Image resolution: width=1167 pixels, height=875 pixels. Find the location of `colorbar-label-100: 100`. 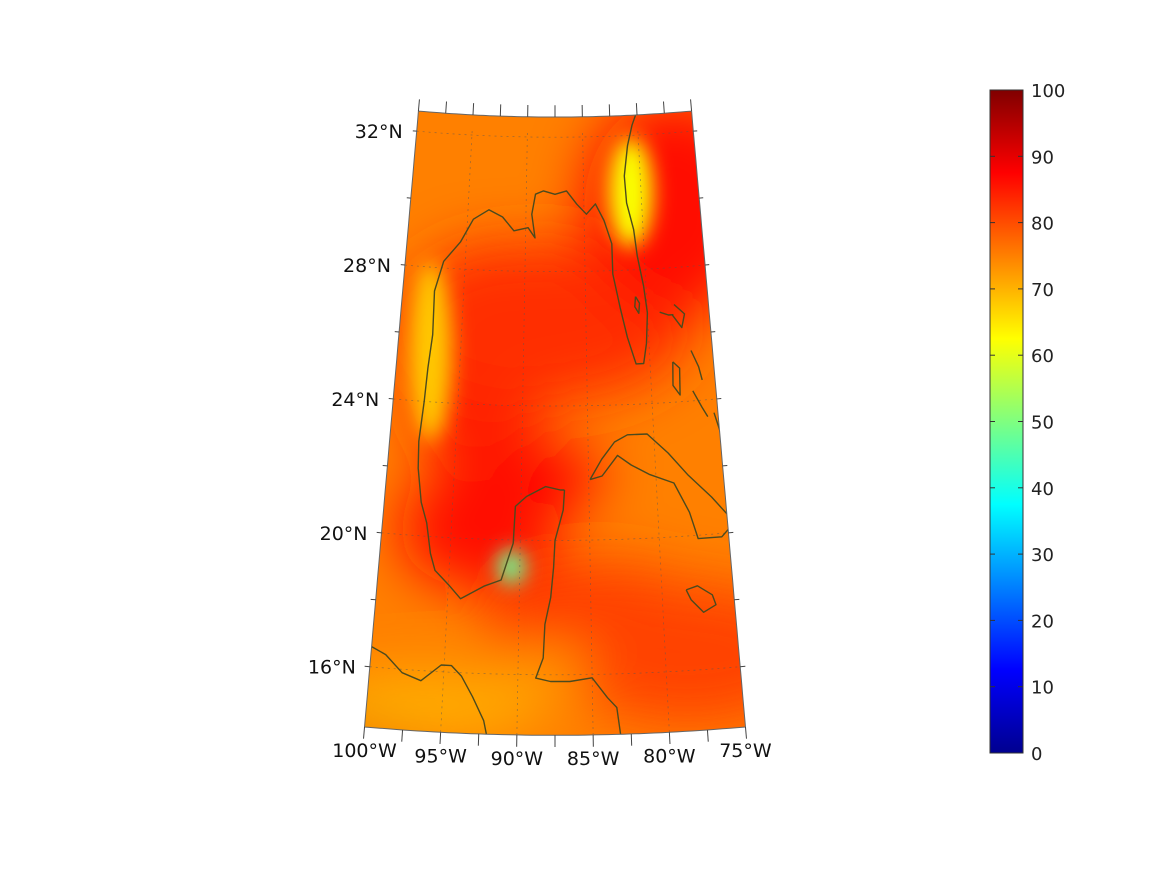

colorbar-label-100: 100 is located at coordinates (1048, 91).